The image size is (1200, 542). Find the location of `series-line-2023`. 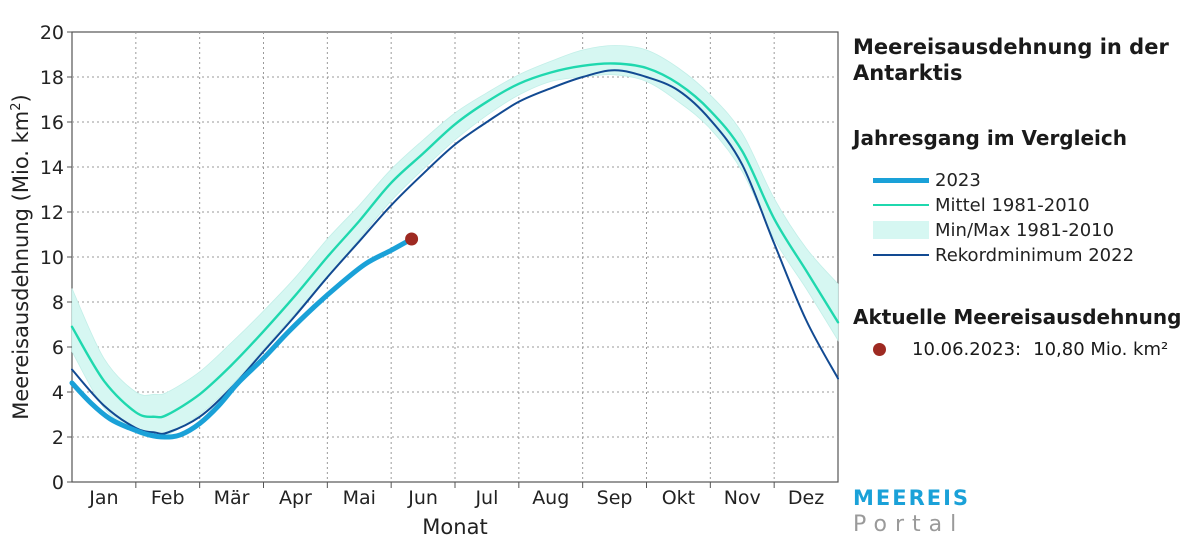

series-line-2023 is located at coordinates (242, 338).